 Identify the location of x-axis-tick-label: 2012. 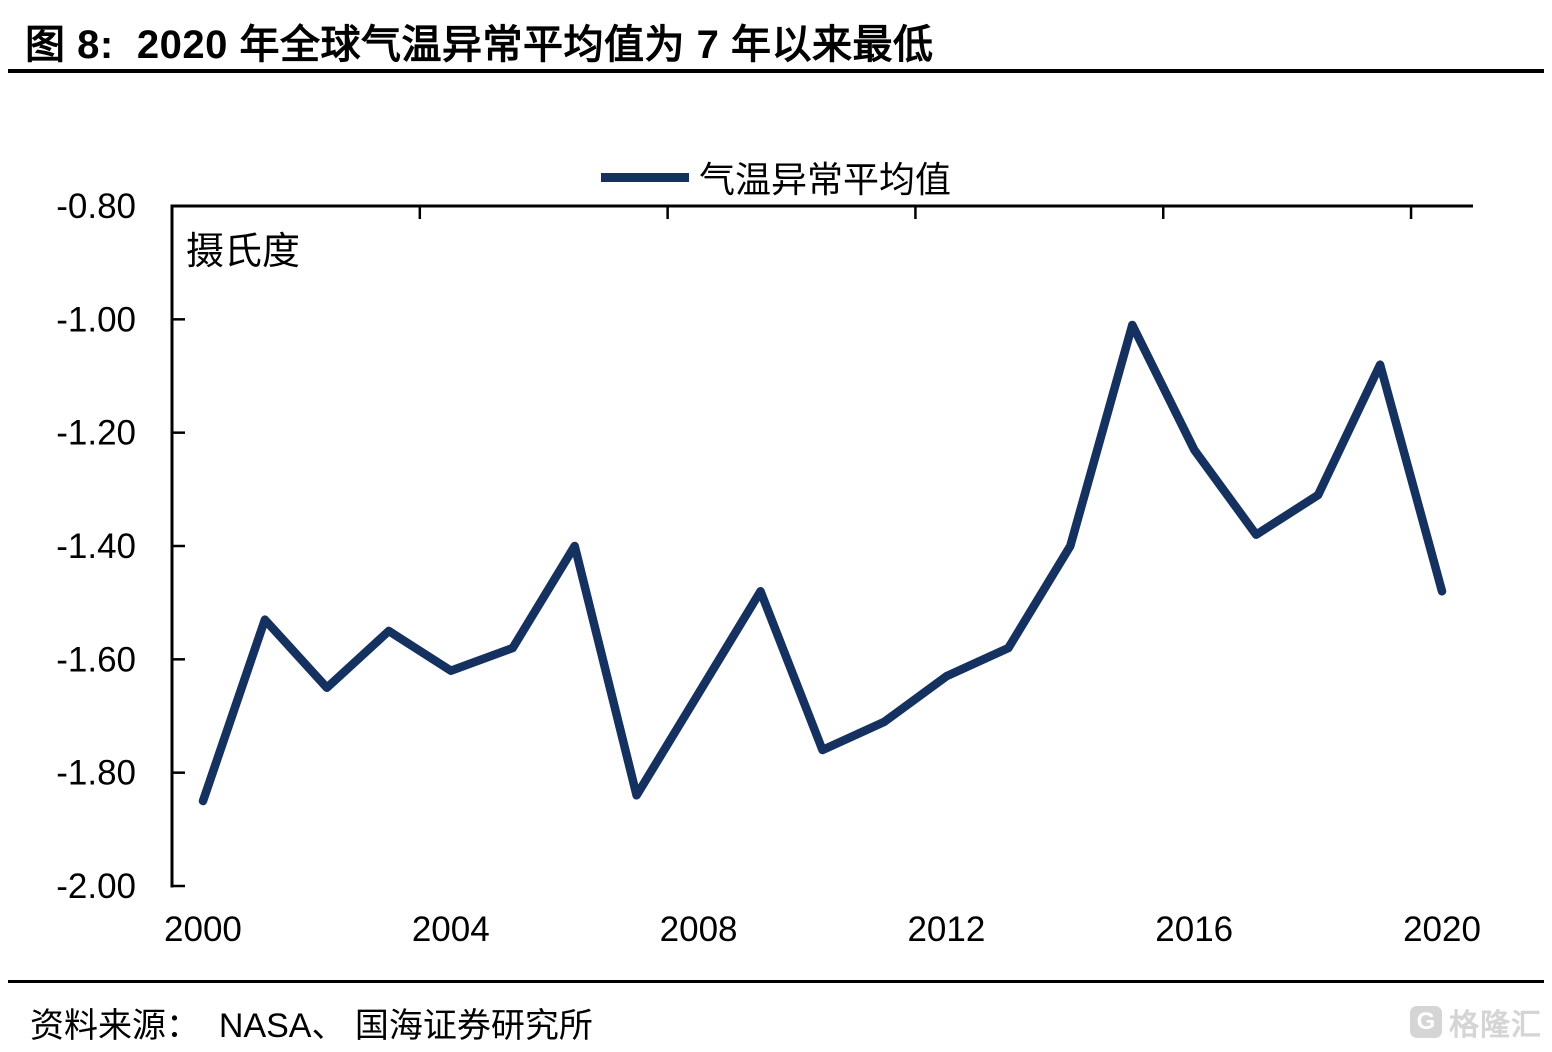
(946, 929).